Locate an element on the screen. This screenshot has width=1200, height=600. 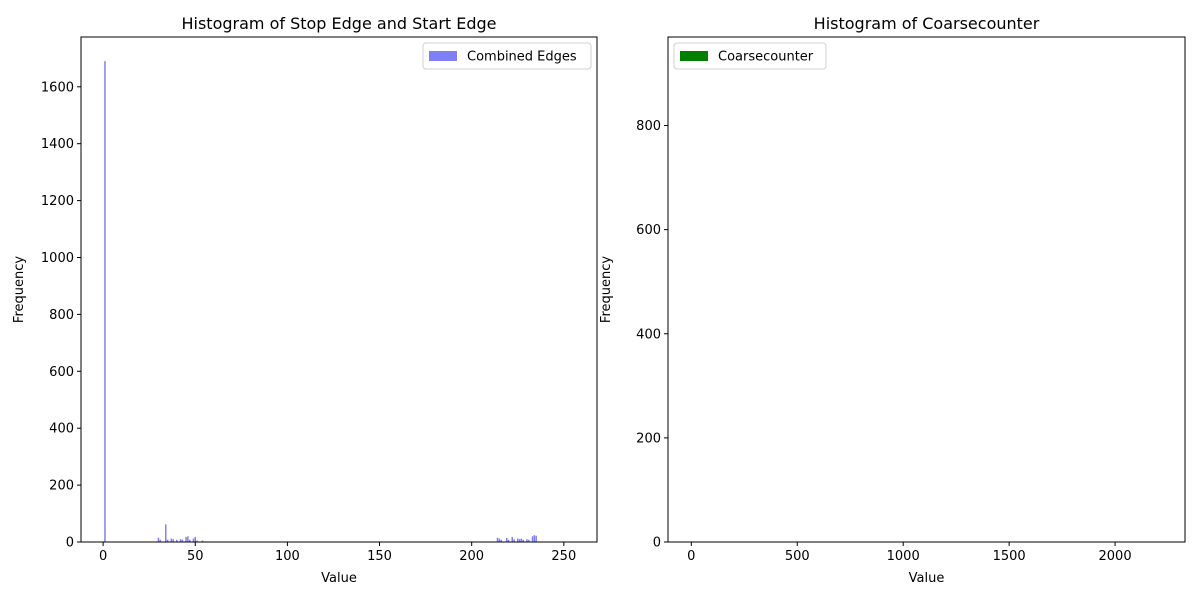
x-tick-label: 1500 is located at coordinates (1009, 556).